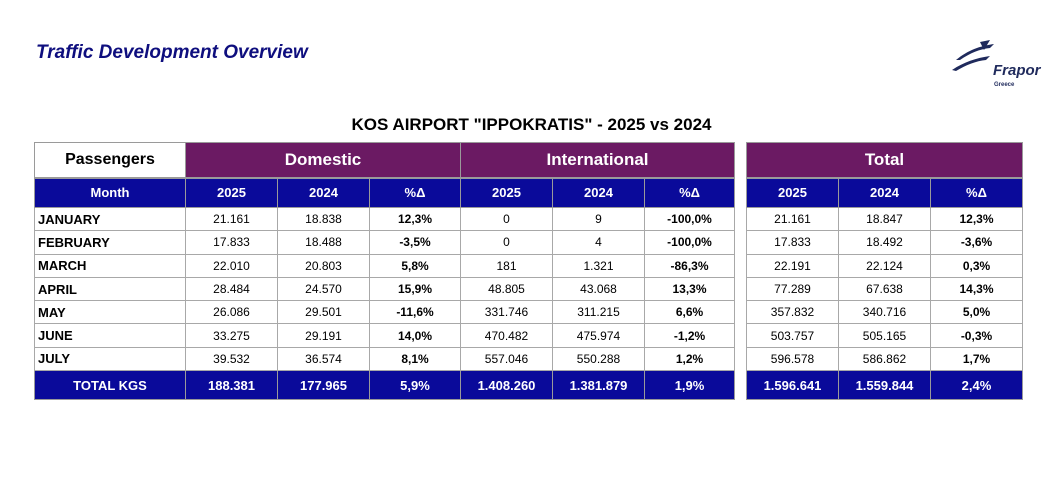 The width and height of the screenshot is (1043, 495). What do you see at coordinates (231, 335) in the screenshot?
I see `cell-d25: 33.275` at bounding box center [231, 335].